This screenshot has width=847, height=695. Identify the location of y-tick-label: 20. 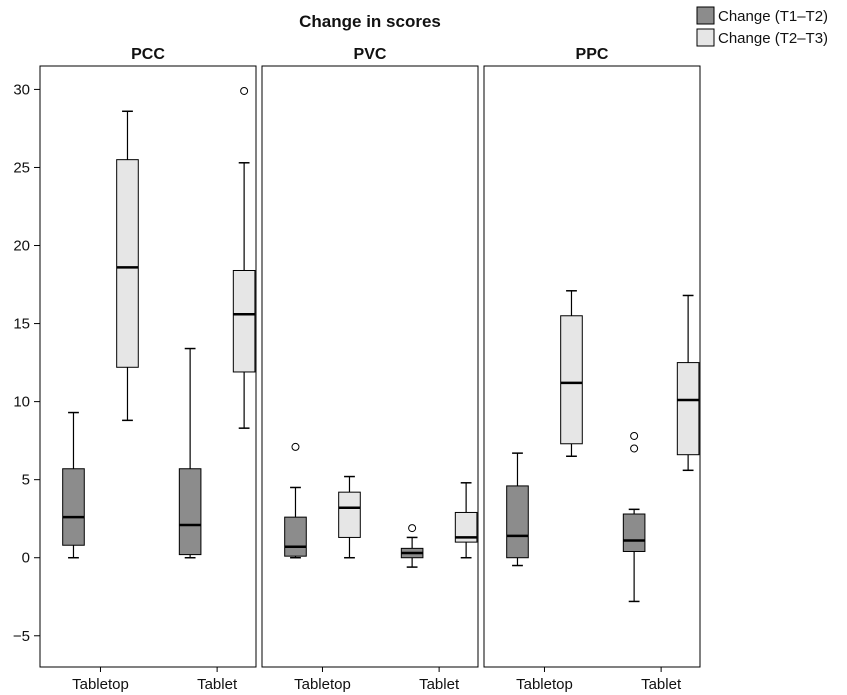
(21, 246).